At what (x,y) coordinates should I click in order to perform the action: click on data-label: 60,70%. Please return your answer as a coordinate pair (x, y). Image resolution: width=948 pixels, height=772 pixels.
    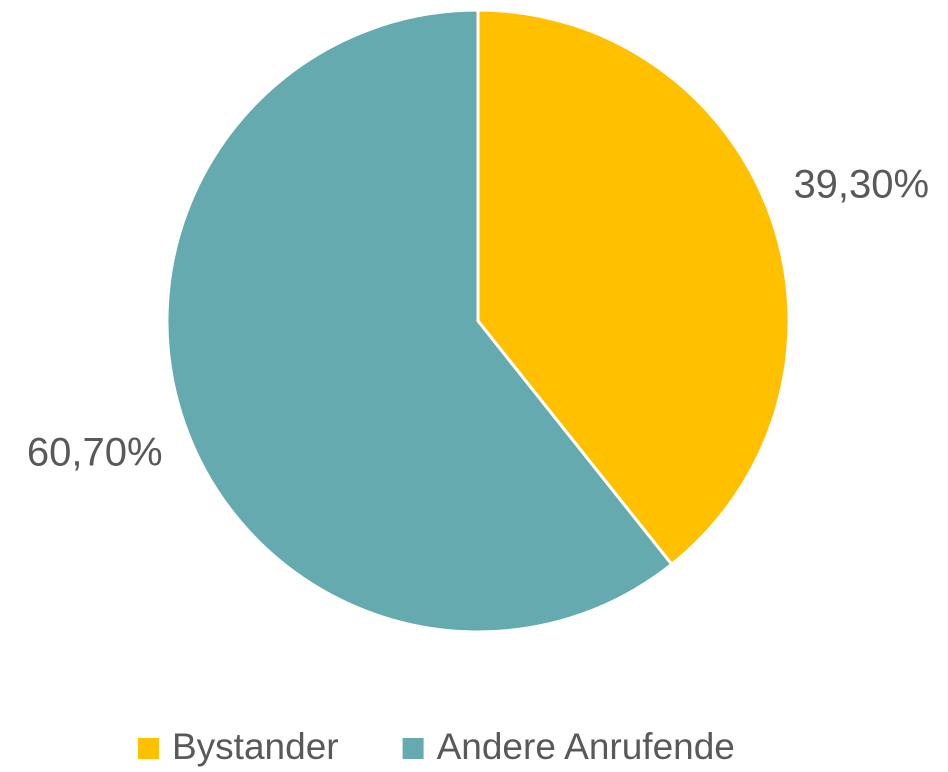
    Looking at the image, I should click on (95, 452).